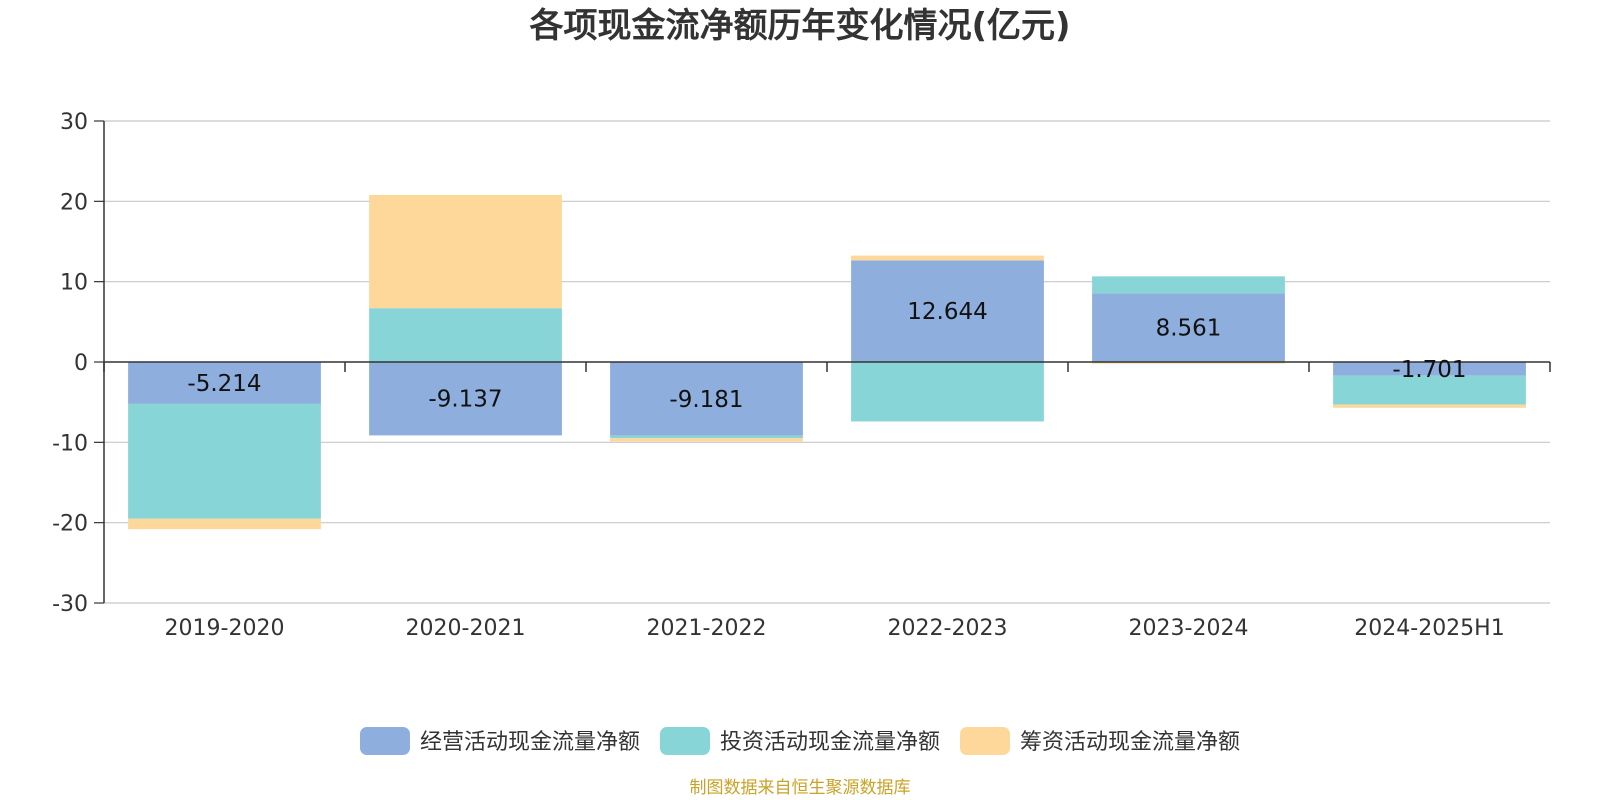  I want to click on x-tick-label: 2023-2024, so click(1189, 628).